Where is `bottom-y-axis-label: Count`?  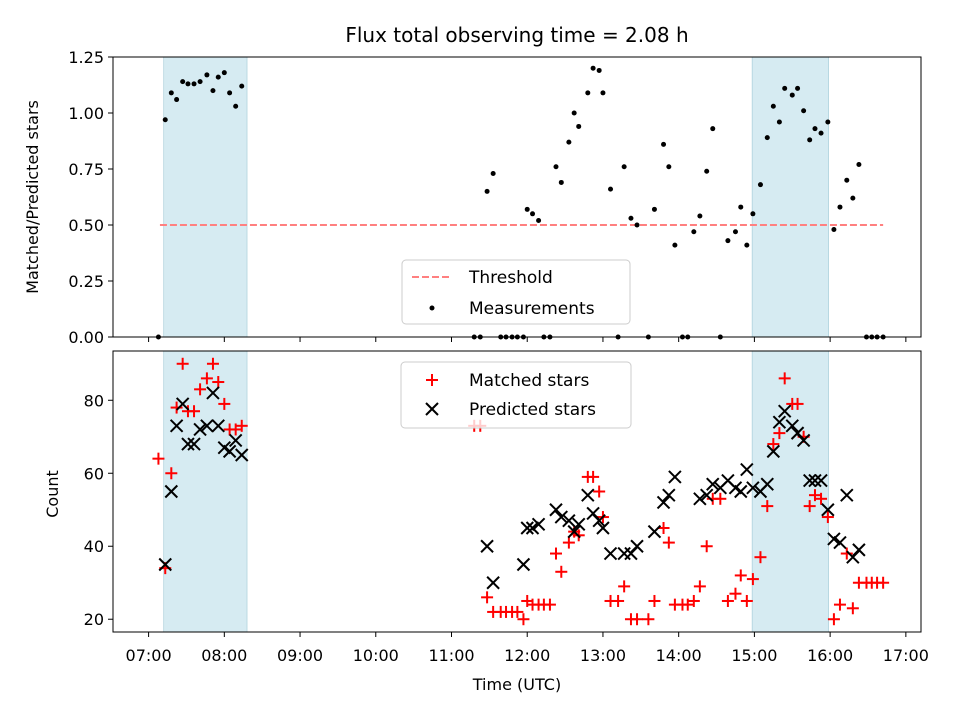 bottom-y-axis-label: Count is located at coordinates (52, 494).